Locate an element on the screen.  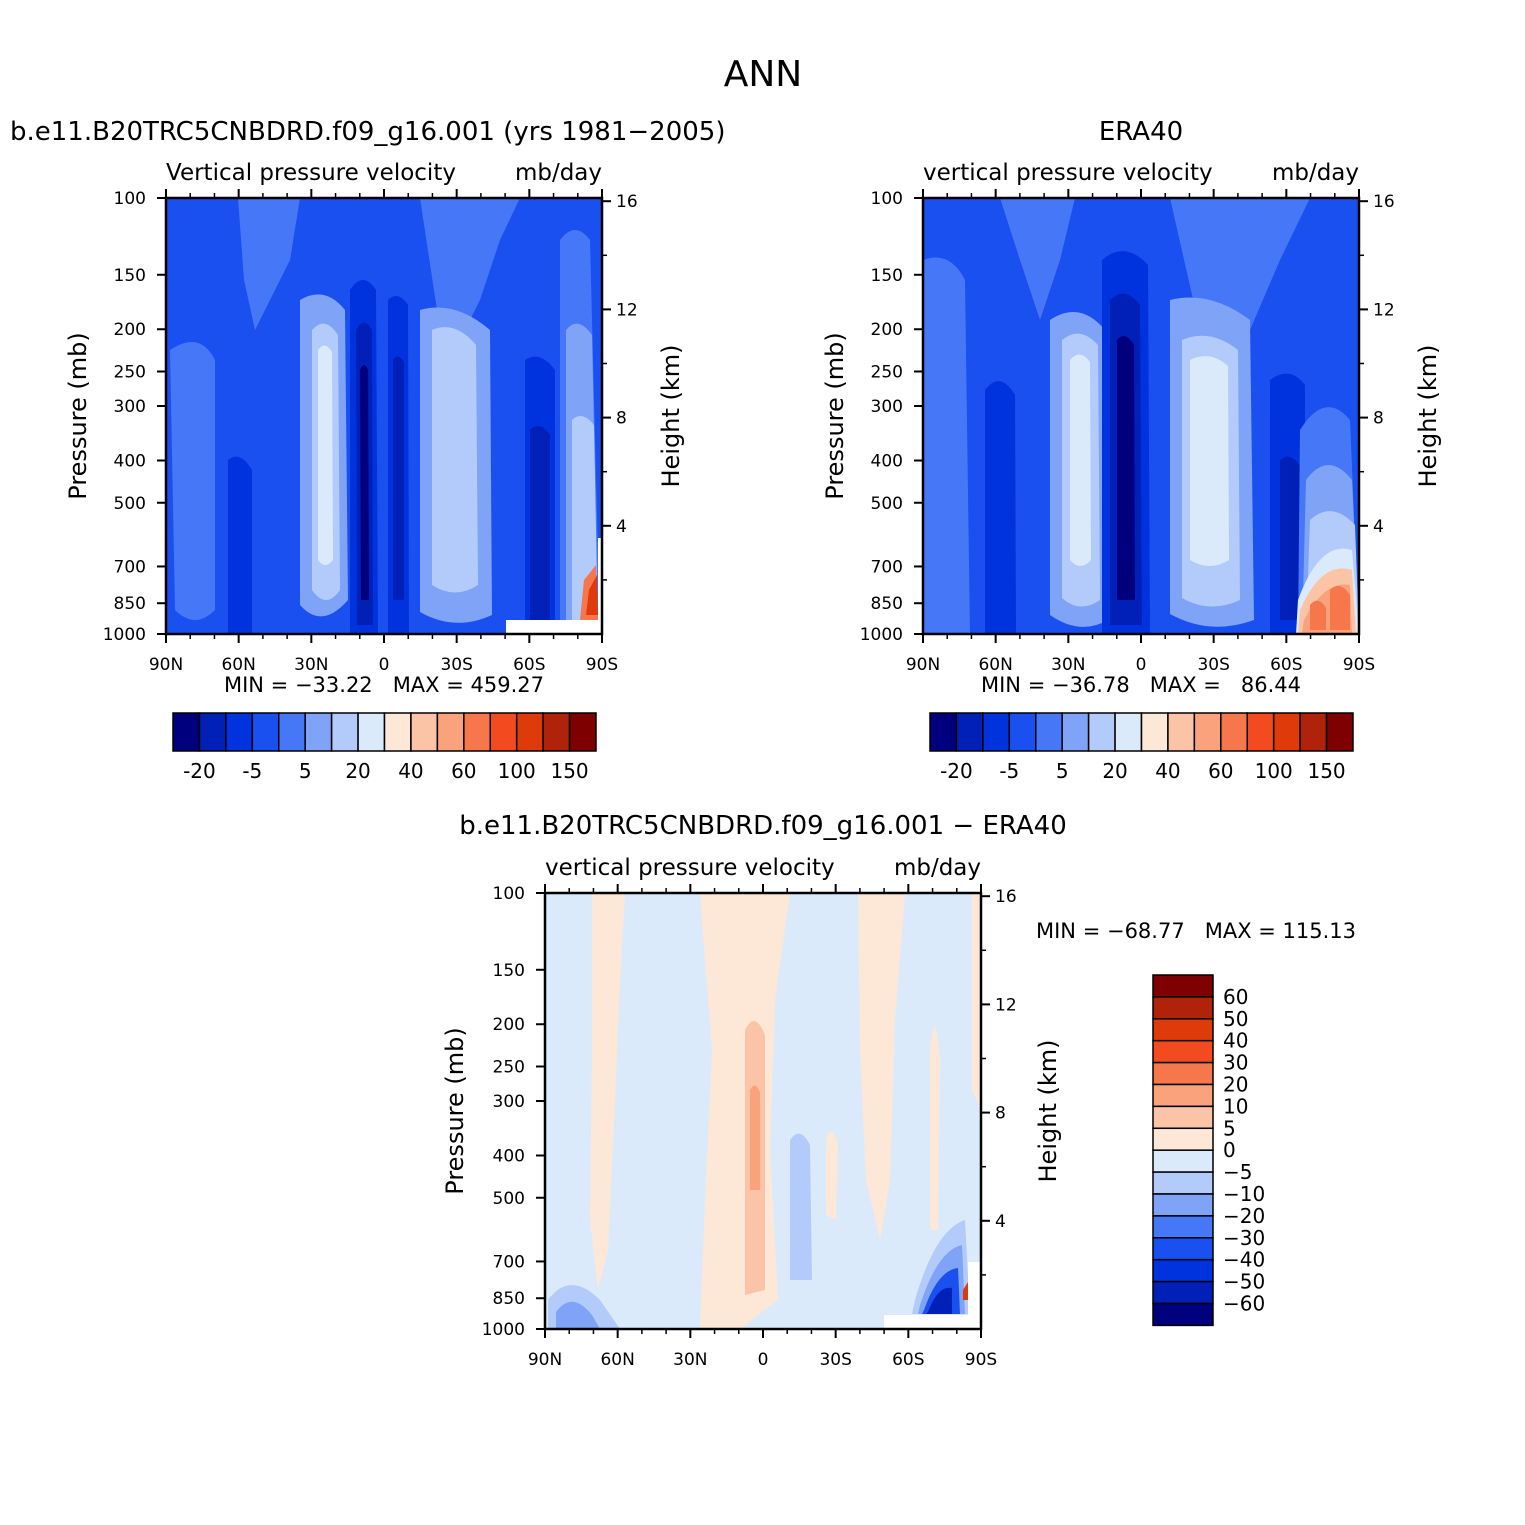
colorbar-label: 60 is located at coordinates (463, 771).